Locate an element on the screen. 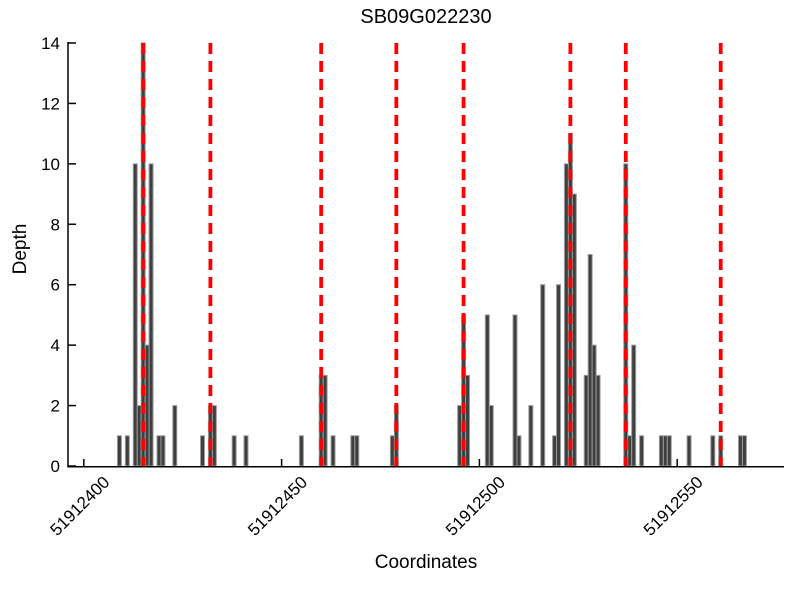  y-tick-label: 6 is located at coordinates (55, 285).